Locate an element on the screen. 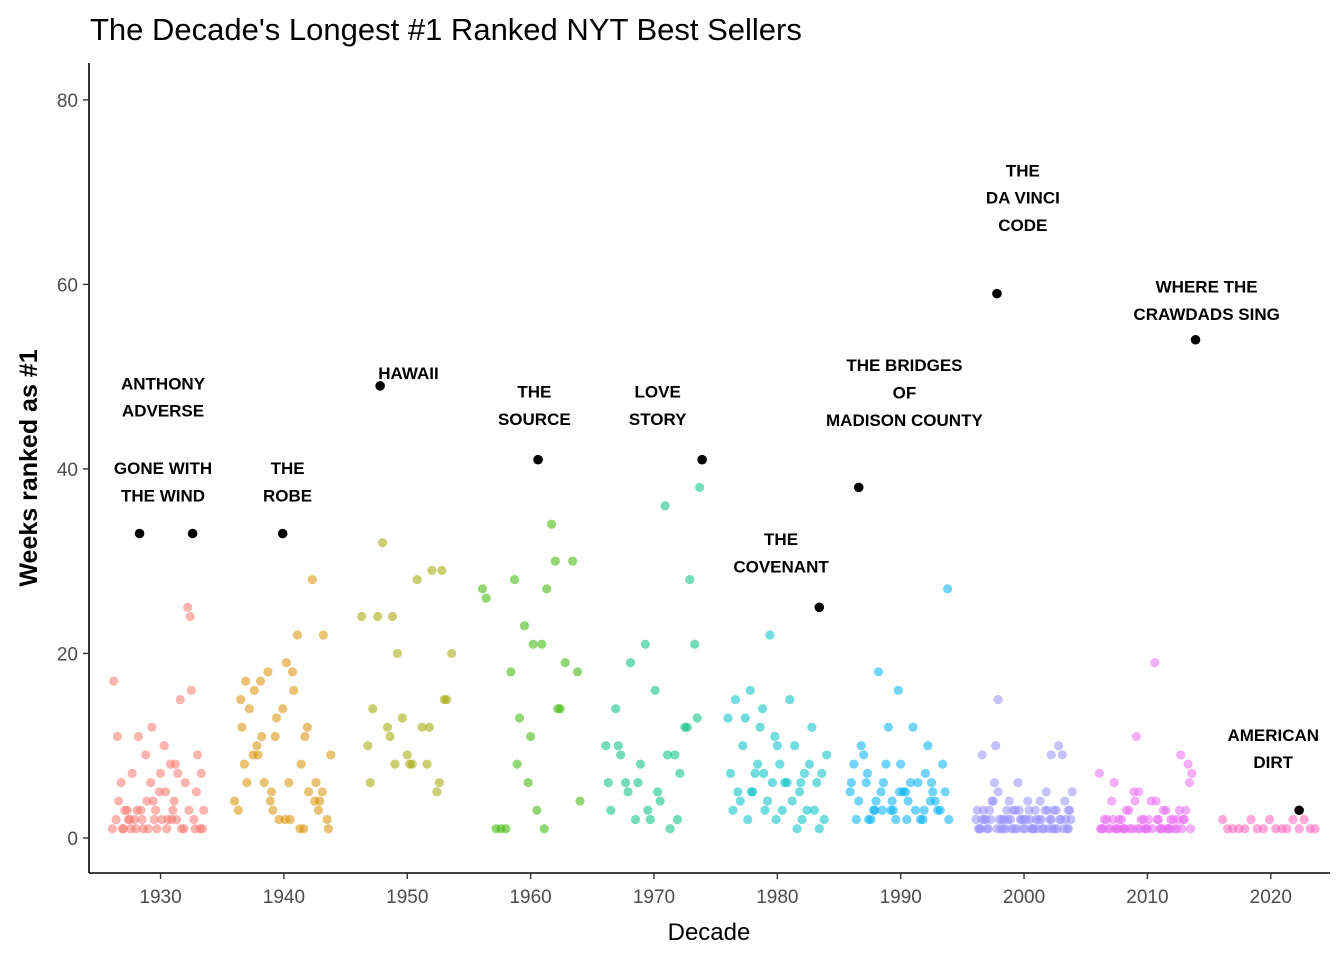 Image resolution: width=1344 pixels, height=960 pixels. x-axis-ticks: 1930 1940 1950 1960 1970 1980 1990 2000 2010 2020 is located at coordinates (715, 890).